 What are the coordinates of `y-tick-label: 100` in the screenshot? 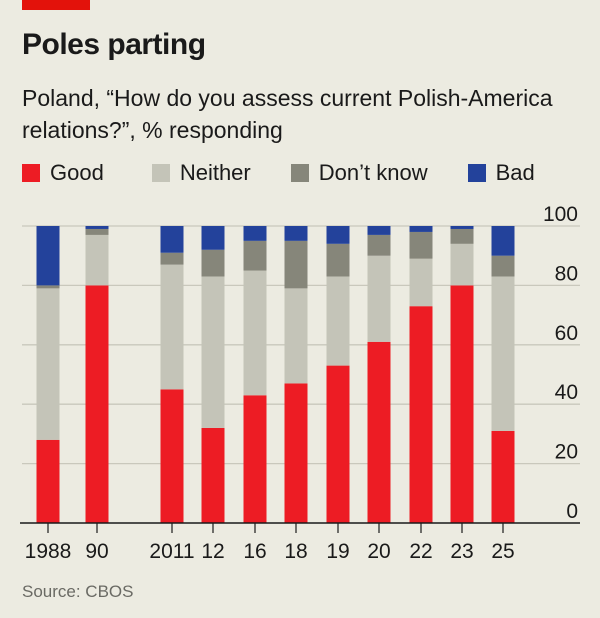 It's located at (560, 214).